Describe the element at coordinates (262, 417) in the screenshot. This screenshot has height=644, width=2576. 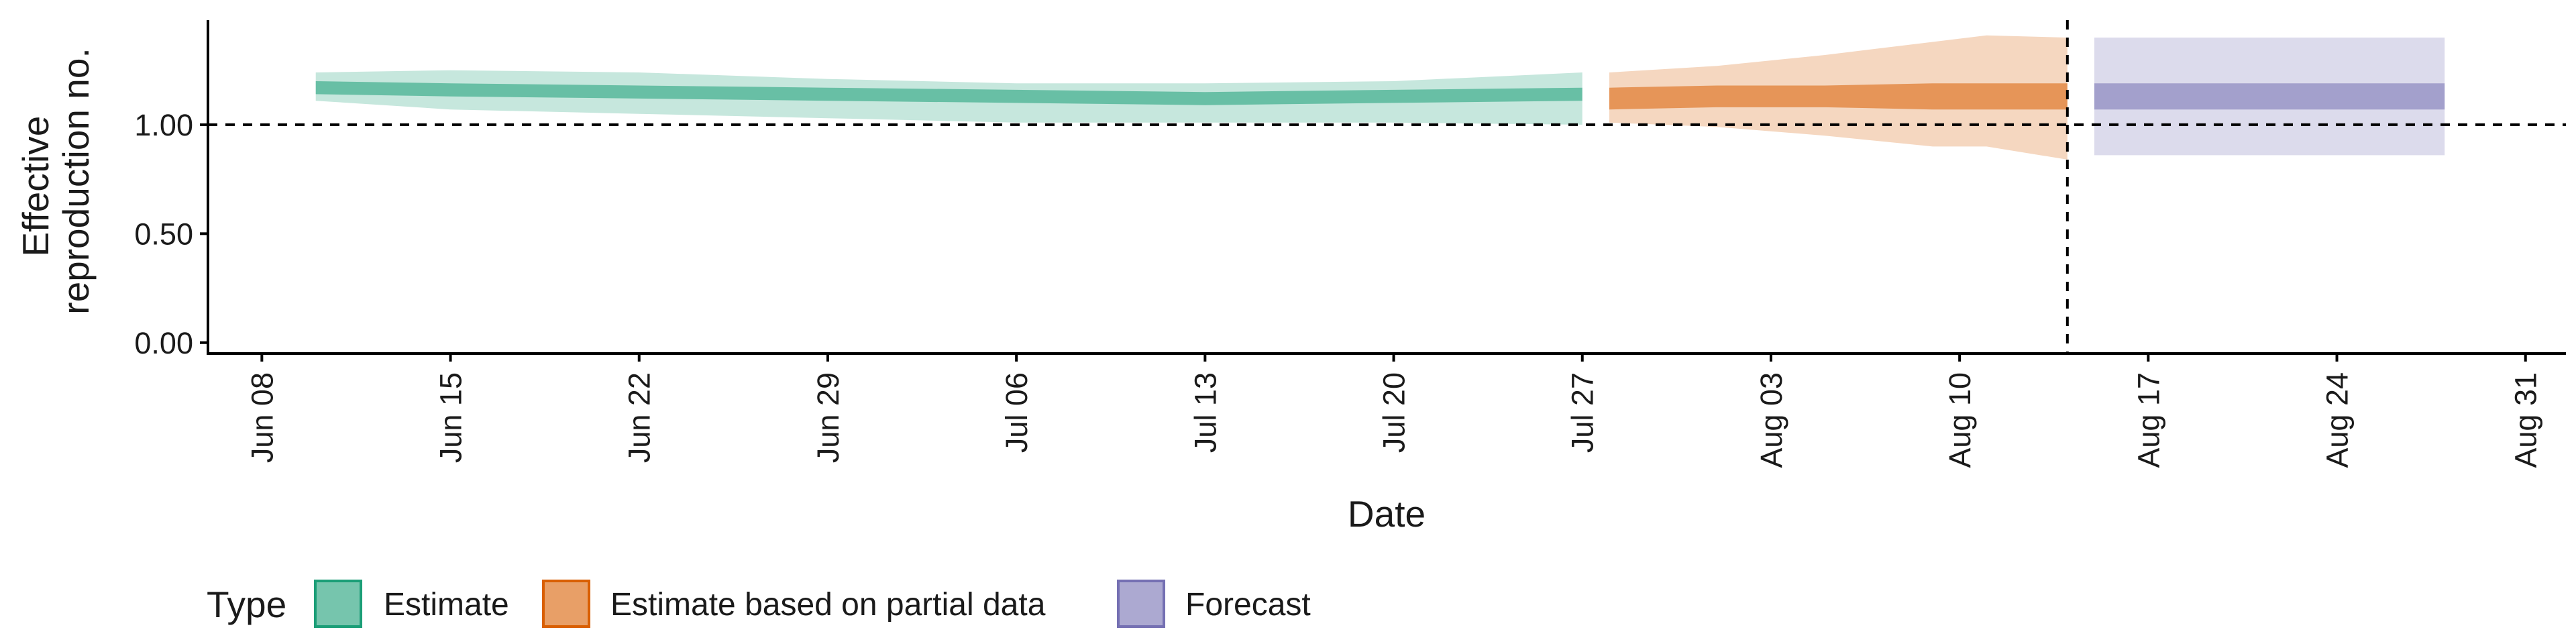
I see `x-tick-label: Jun 08` at that location.